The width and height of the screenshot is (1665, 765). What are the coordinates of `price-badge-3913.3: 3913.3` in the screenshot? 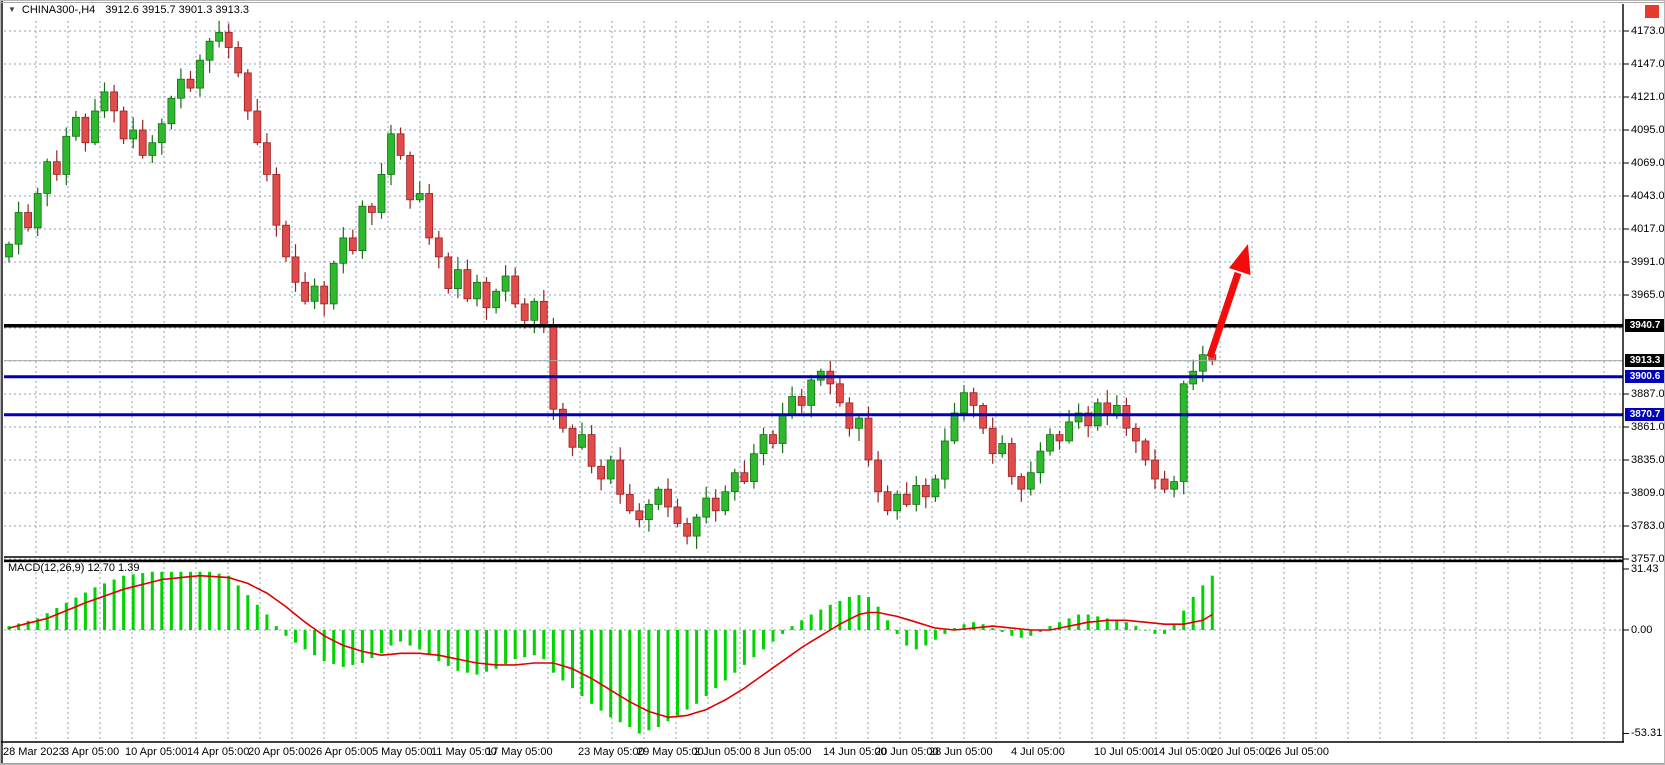 It's located at (1644, 361).